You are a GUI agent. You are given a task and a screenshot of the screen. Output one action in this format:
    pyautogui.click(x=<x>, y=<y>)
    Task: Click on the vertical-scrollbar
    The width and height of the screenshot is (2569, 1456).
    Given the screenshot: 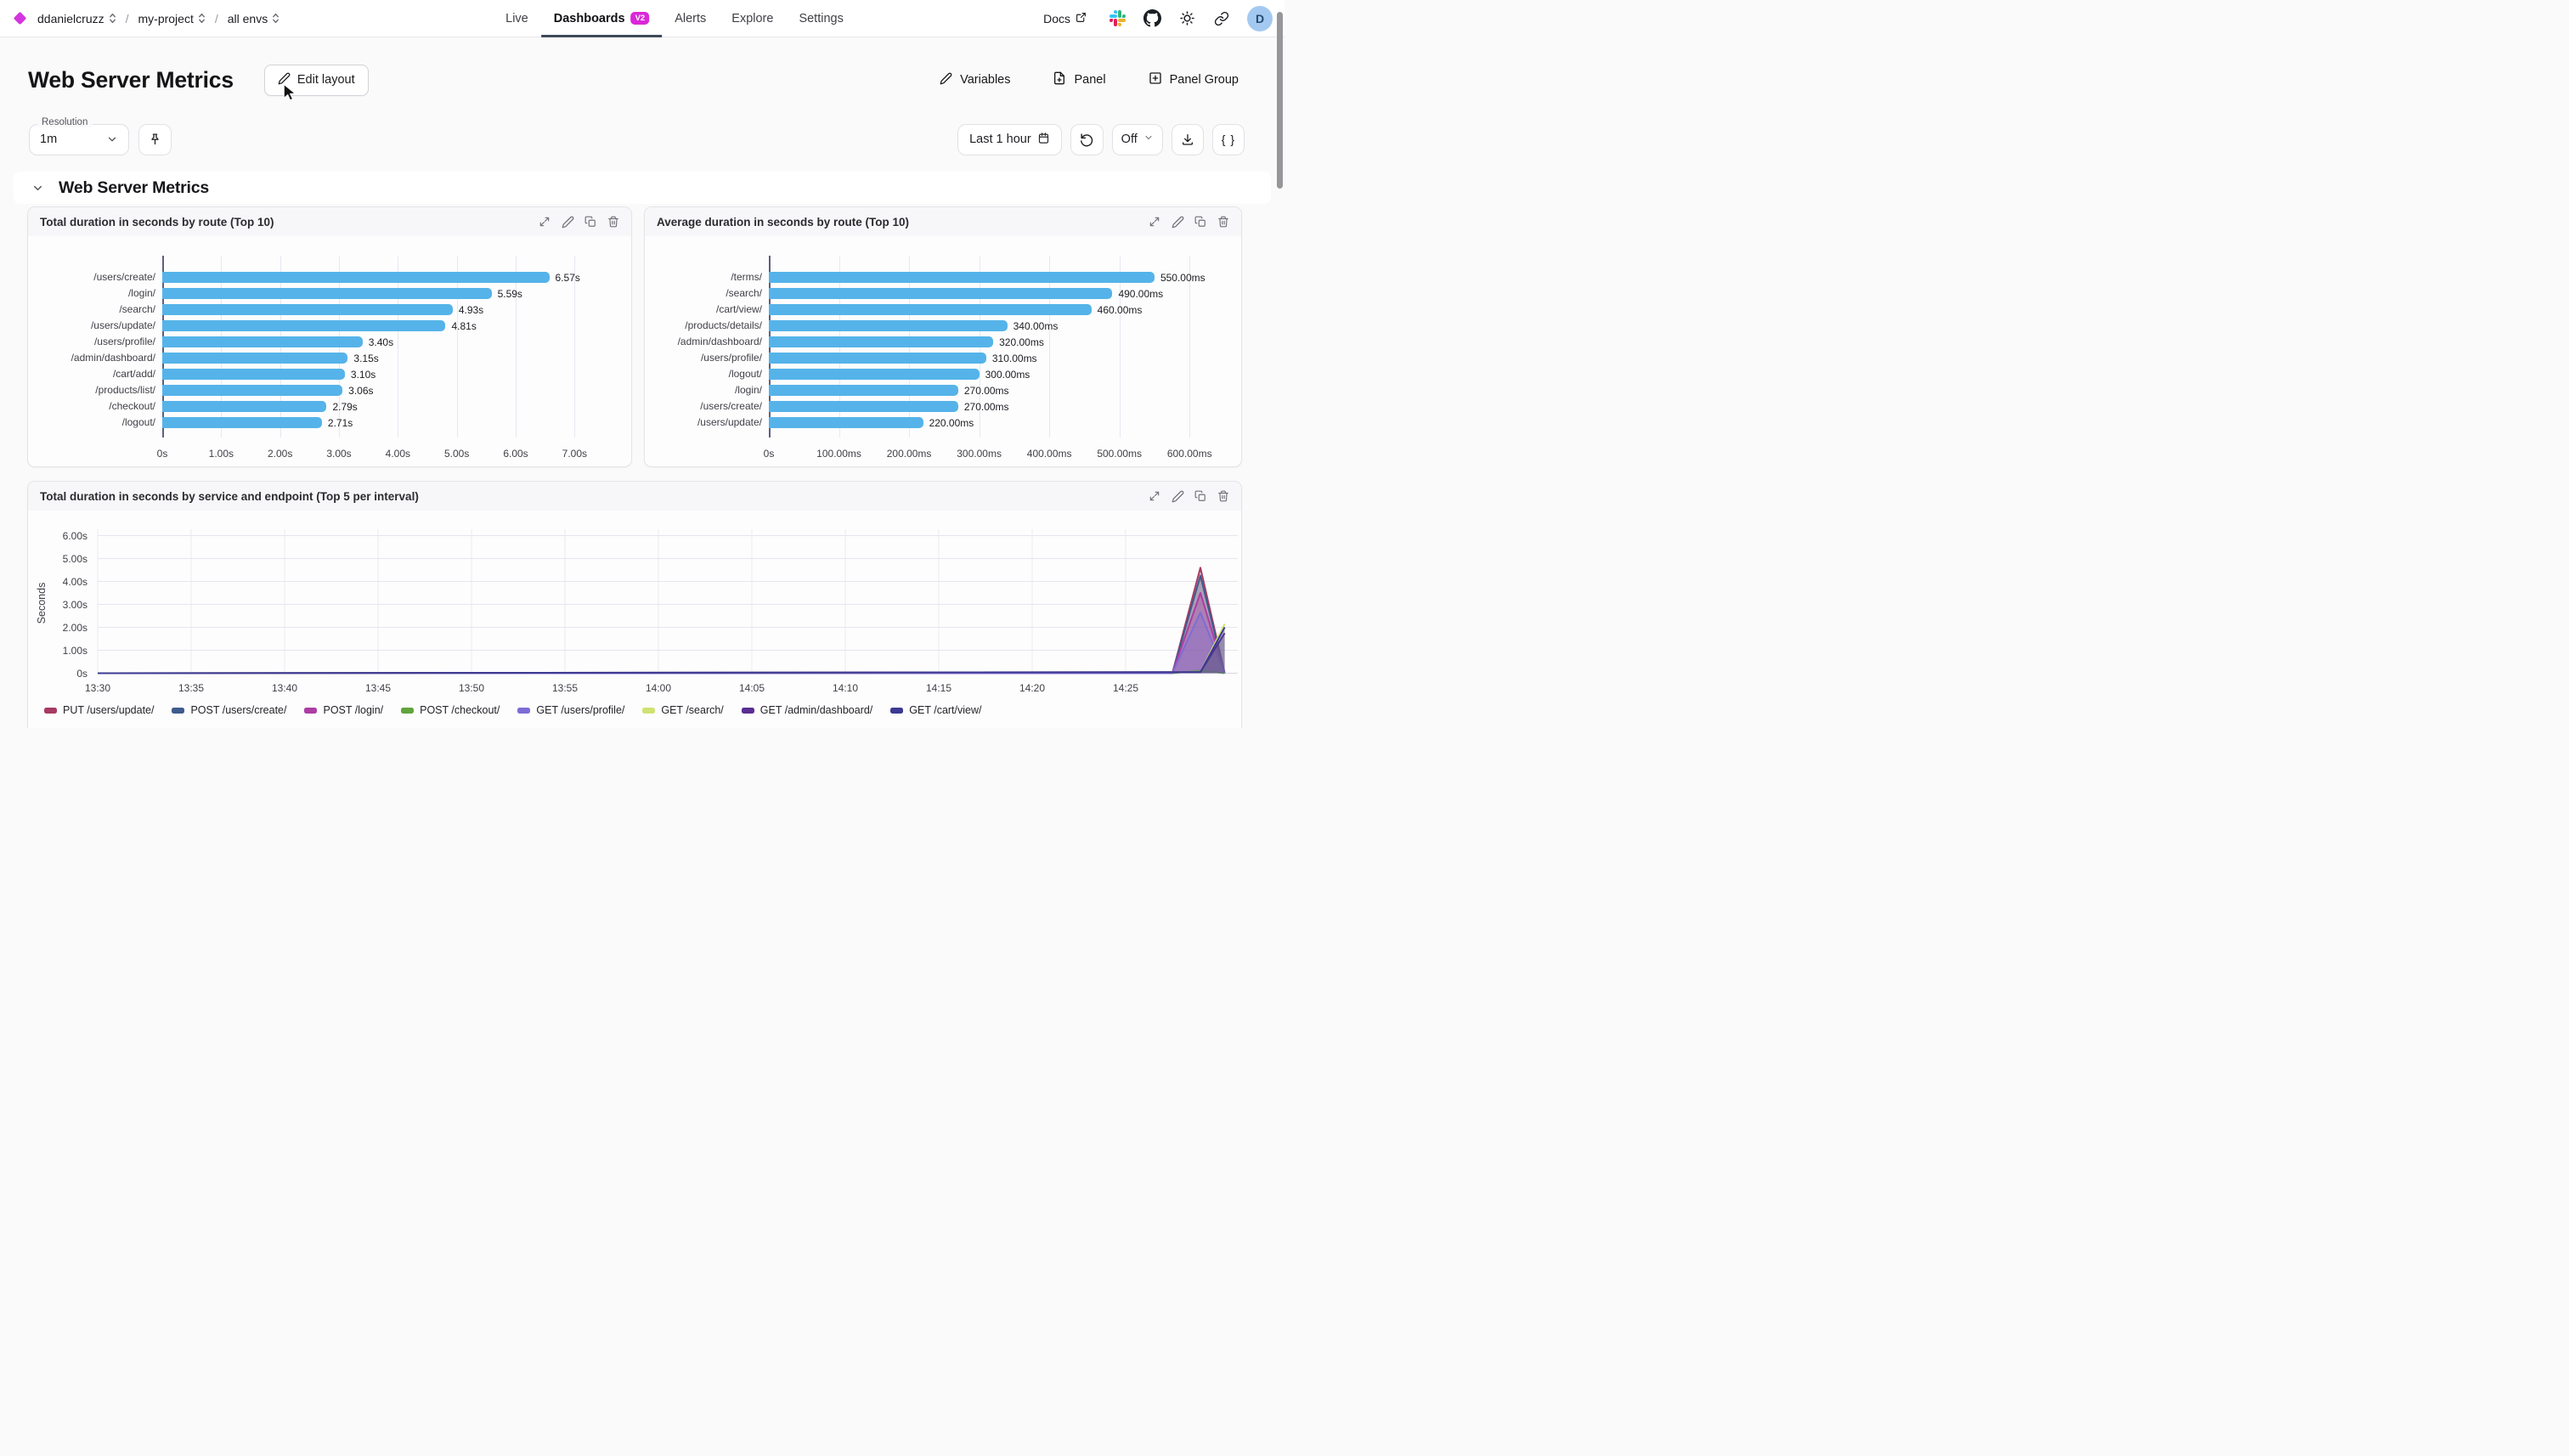 What is the action you would take?
    pyautogui.click(x=1280, y=101)
    